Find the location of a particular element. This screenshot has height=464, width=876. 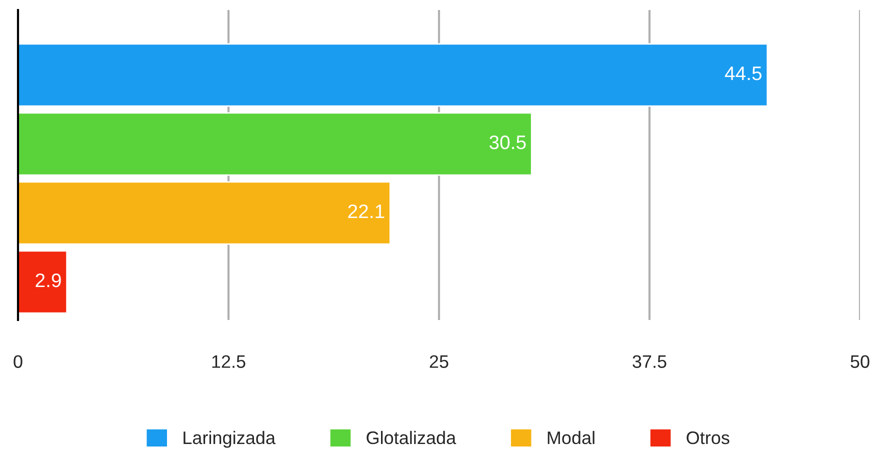

data-label: 2.9 is located at coordinates (48, 280).